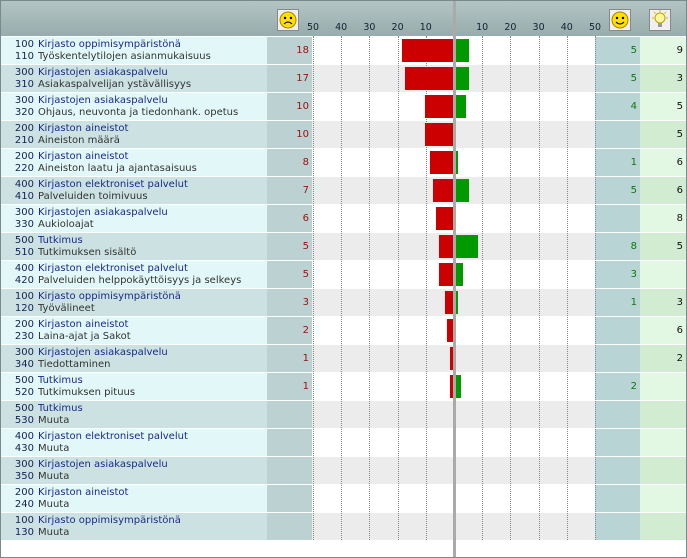 The image size is (687, 558). Describe the element at coordinates (133, 421) in the screenshot. I see `item-line: 530 Muuta` at that location.